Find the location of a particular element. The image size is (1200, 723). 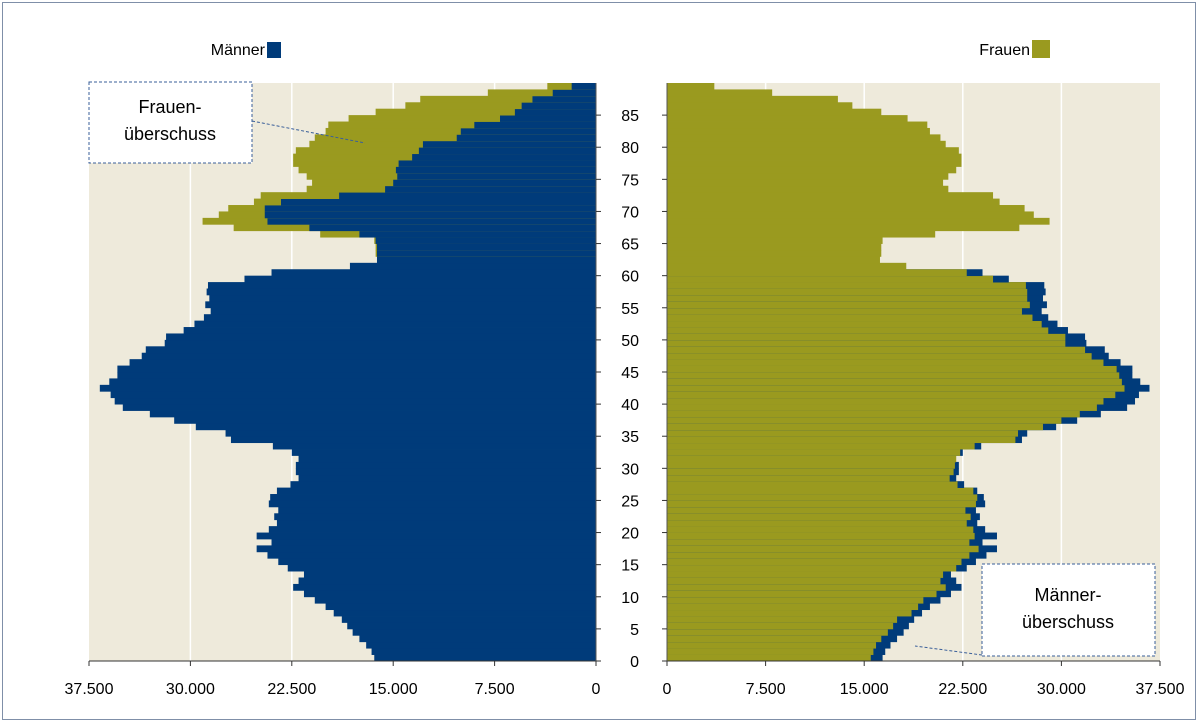

x-tick-label-left: 30.000 is located at coordinates (190, 689).